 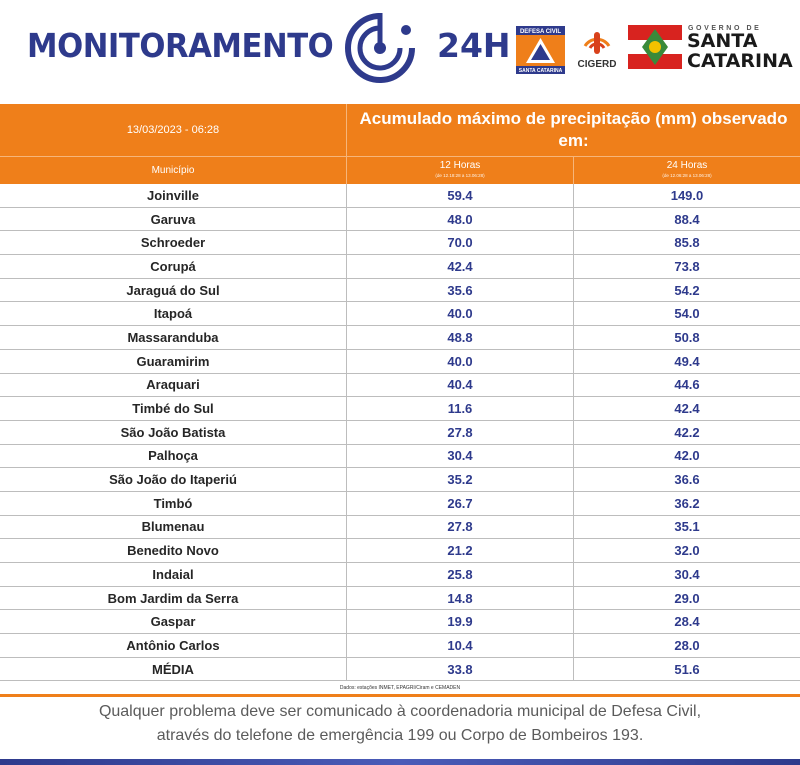 I want to click on table-row: São João Batista 27.8 42.2, so click(x=400, y=432).